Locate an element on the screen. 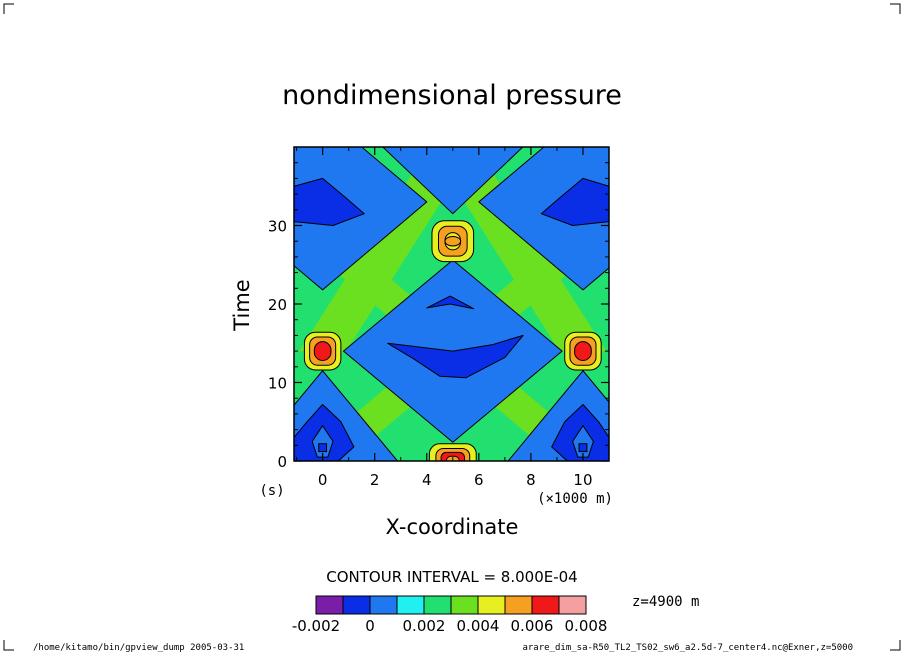 The height and width of the screenshot is (654, 904). colorbar-labels: -0.002 0 0.002 0.004 0.006 0.008 is located at coordinates (450, 626).